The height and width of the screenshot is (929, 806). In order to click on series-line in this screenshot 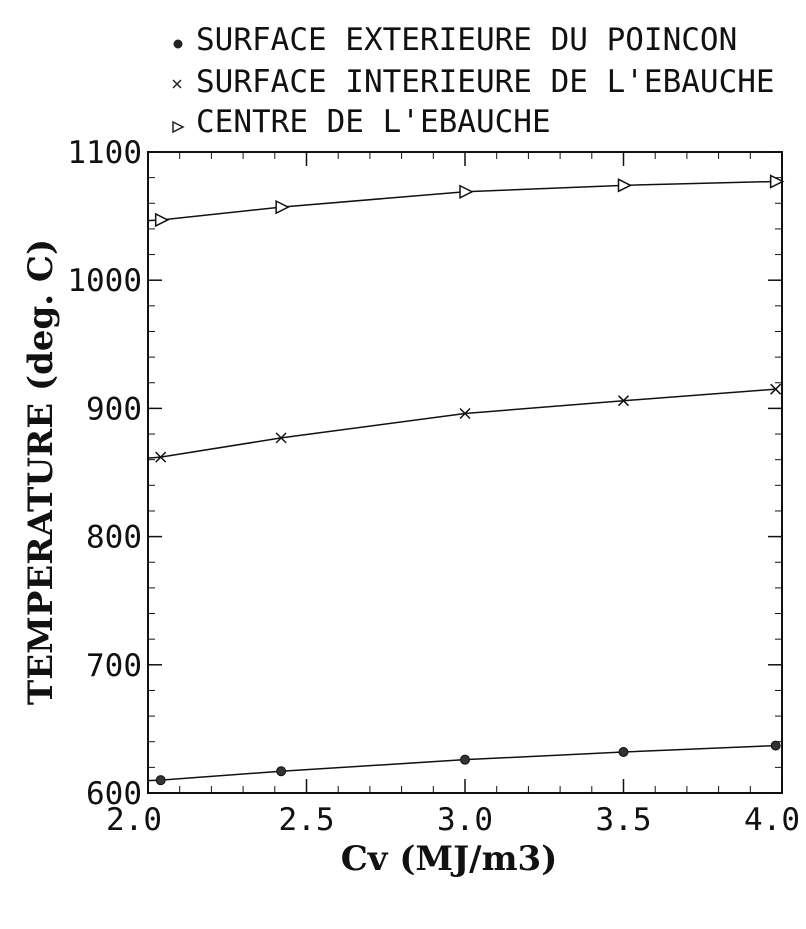, I will do `click(461, 423)`.